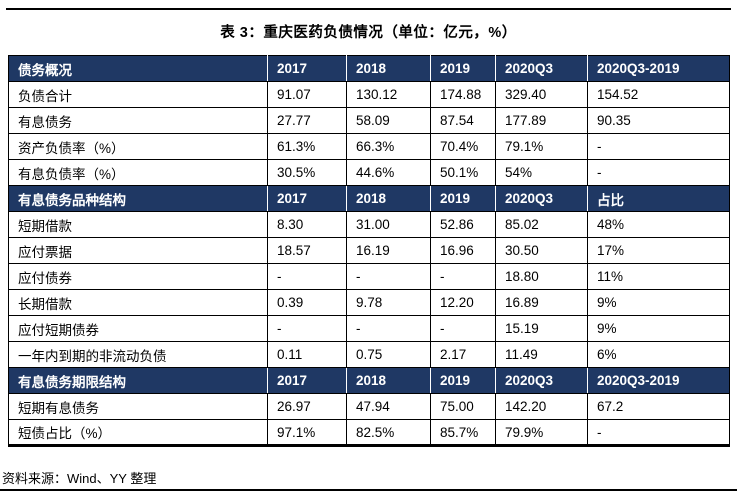 The width and height of the screenshot is (737, 497). Describe the element at coordinates (658, 406) in the screenshot. I see `value-cell: 67.2` at that location.